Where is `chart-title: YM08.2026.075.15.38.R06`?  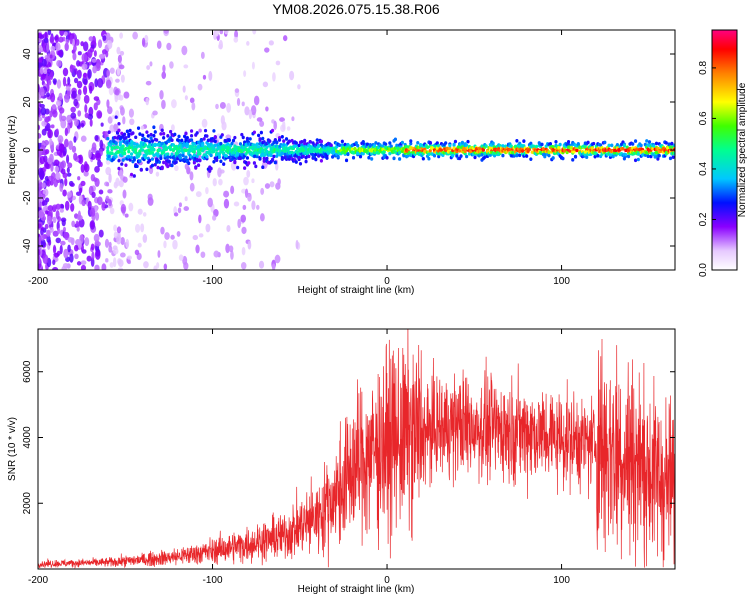
chart-title: YM08.2026.075.15.38.R06 is located at coordinates (356, 9).